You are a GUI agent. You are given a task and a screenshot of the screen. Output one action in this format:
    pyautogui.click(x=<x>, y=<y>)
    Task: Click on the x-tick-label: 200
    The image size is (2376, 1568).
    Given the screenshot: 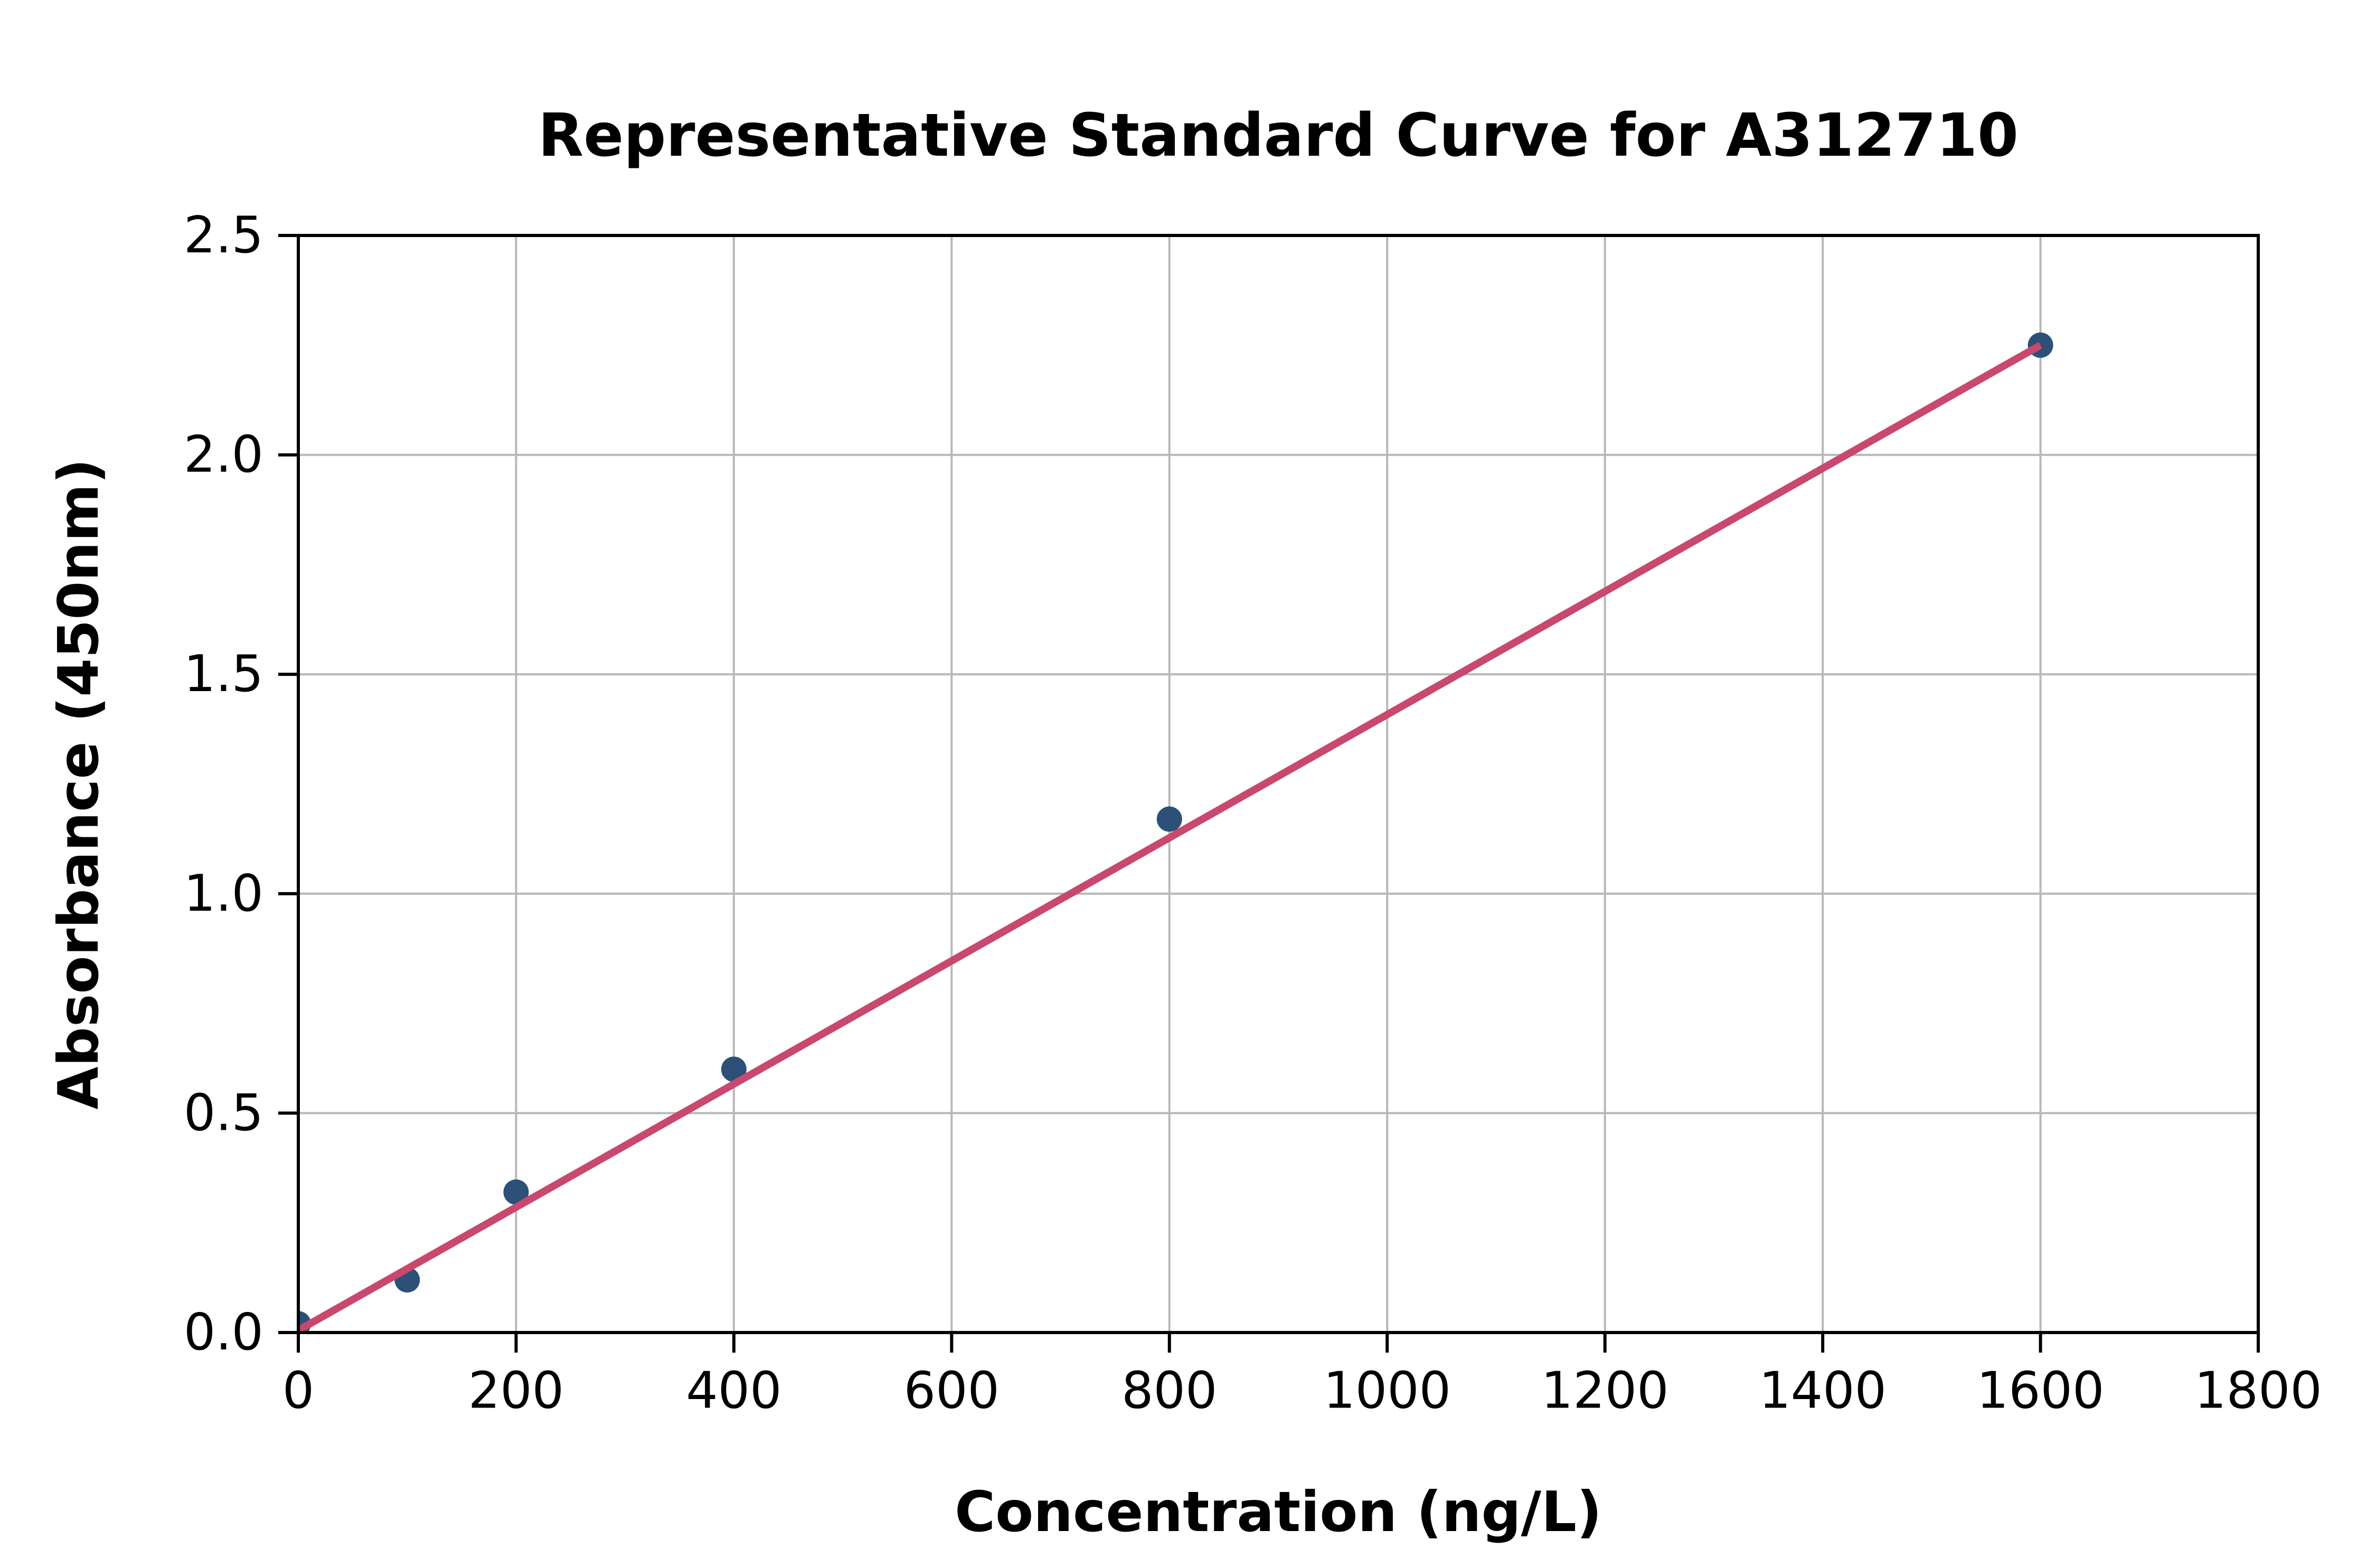 What is the action you would take?
    pyautogui.click(x=516, y=1391)
    